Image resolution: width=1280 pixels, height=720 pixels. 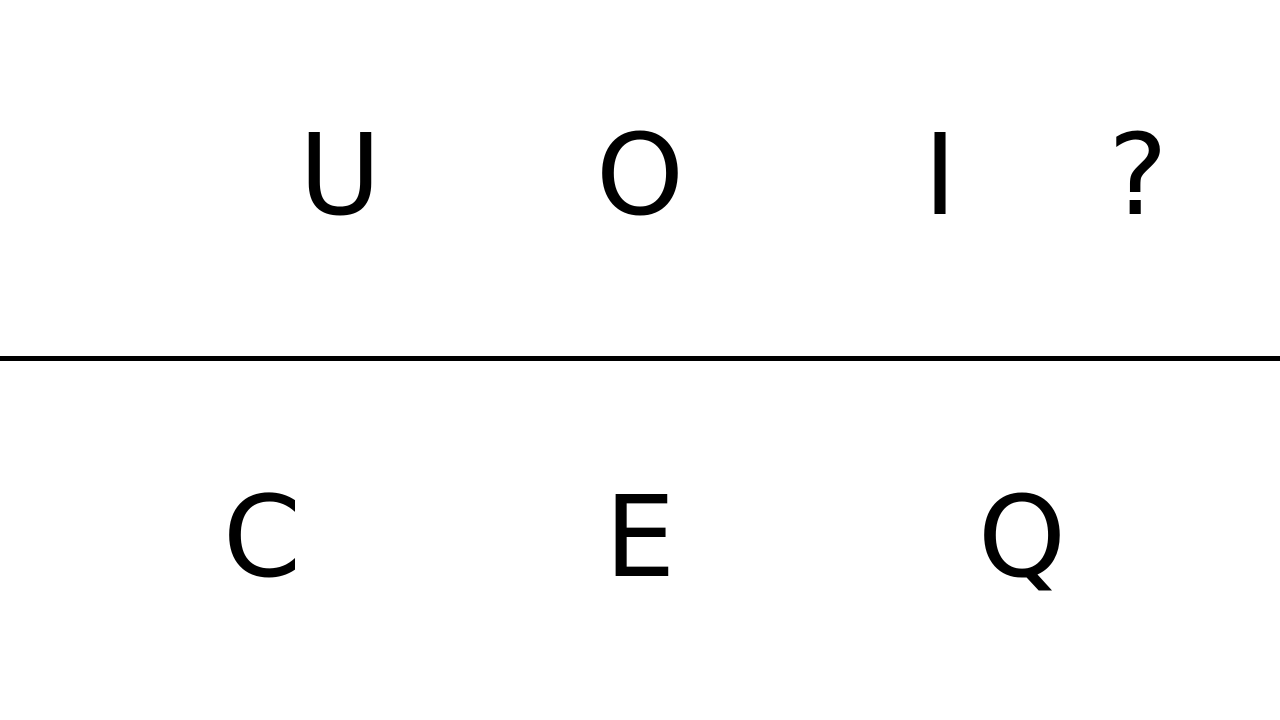 I want to click on bottom-letter-2: E, so click(x=640, y=538).